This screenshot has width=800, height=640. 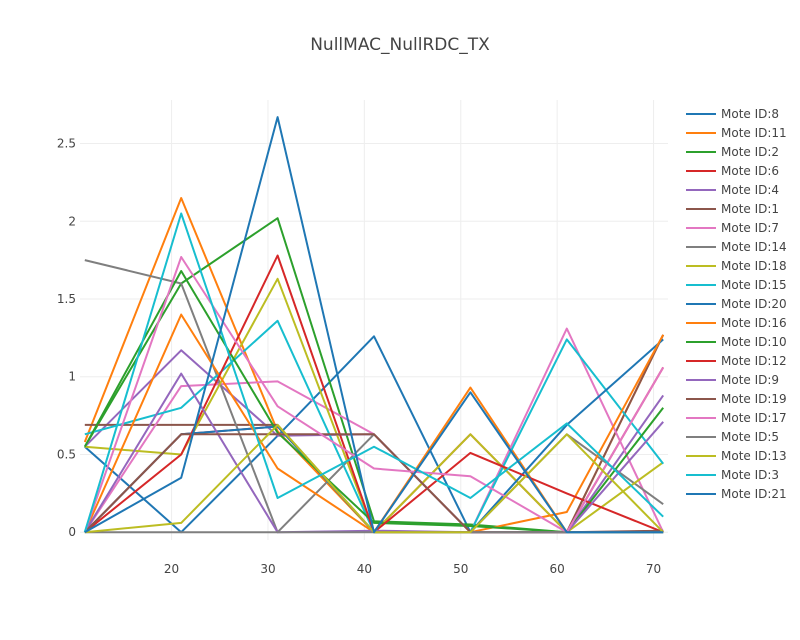 I want to click on legend-label: Mote ID:5, so click(x=750, y=437).